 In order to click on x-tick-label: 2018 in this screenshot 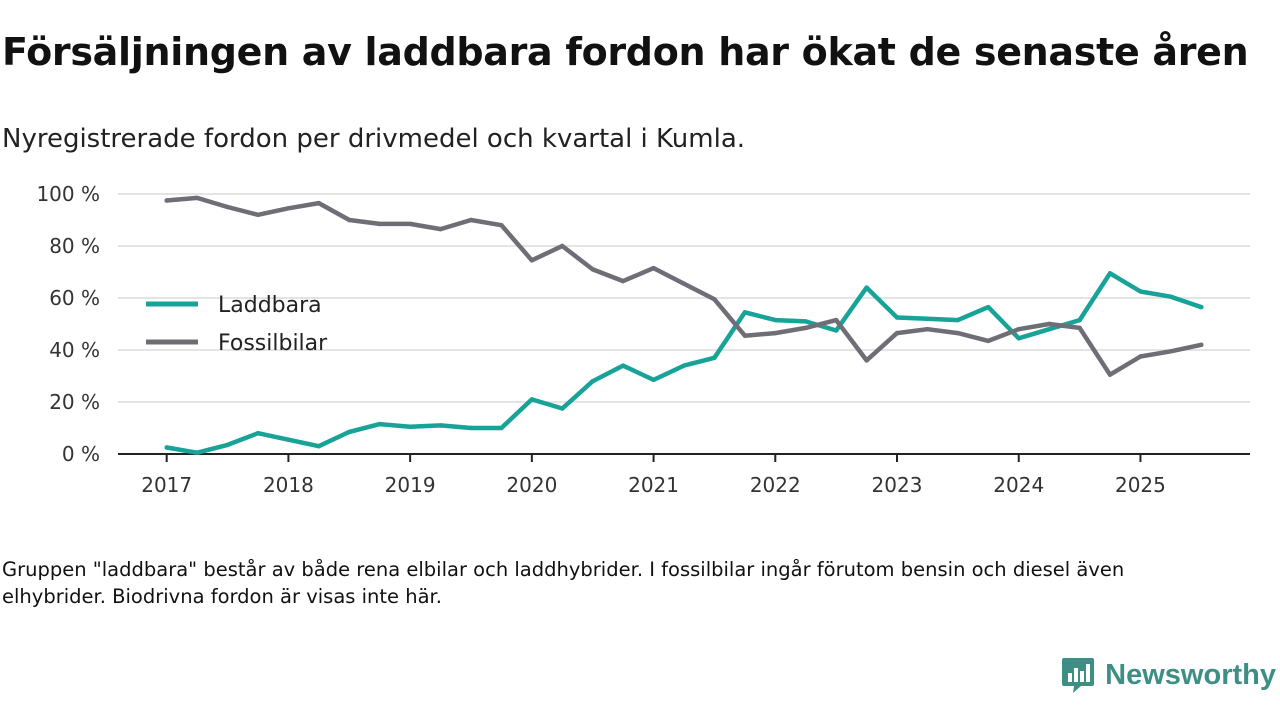, I will do `click(288, 485)`.